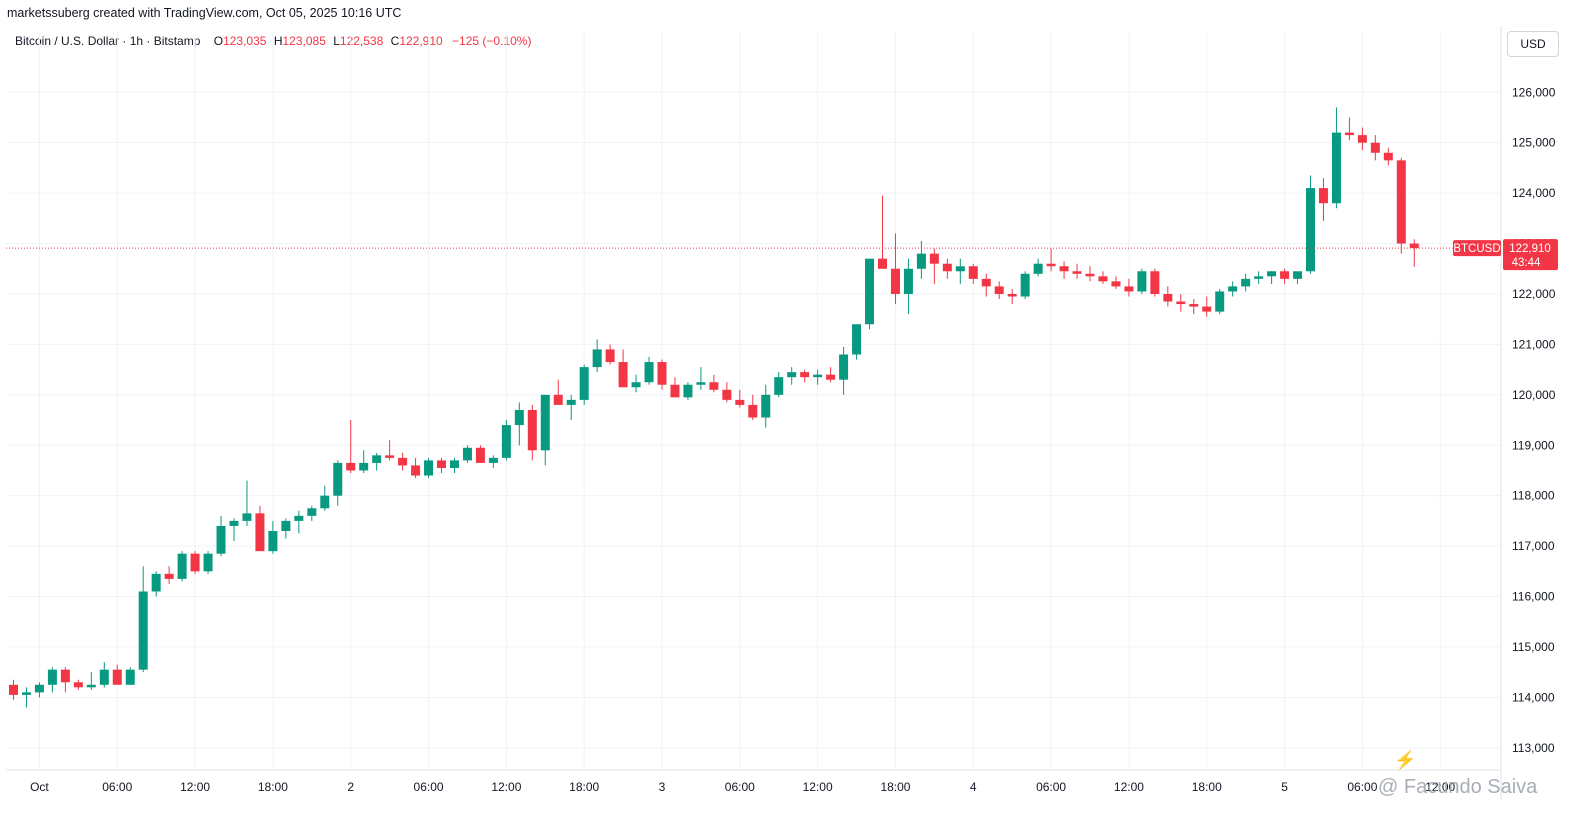 This screenshot has width=1595, height=828. I want to click on x-tick-label: 12:00, so click(1440, 787).